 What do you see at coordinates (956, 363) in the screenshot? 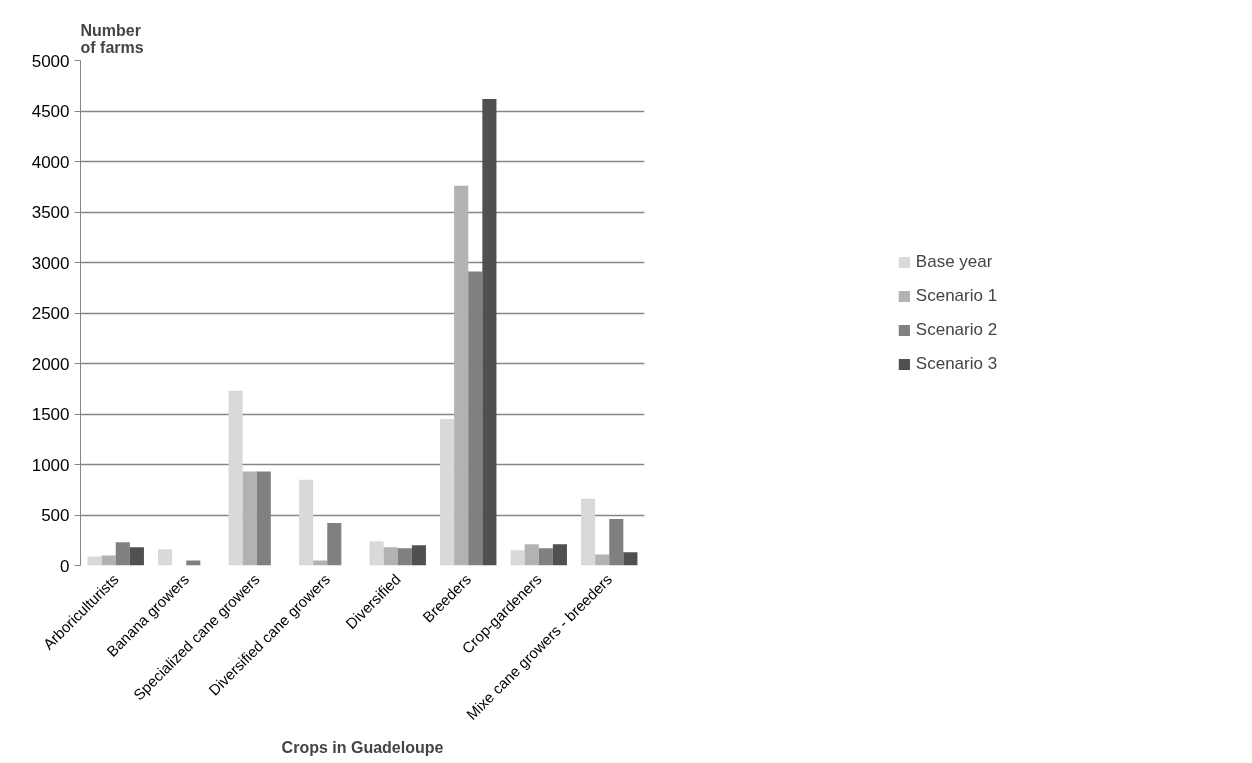
I see `legend-label: Scenario 3` at bounding box center [956, 363].